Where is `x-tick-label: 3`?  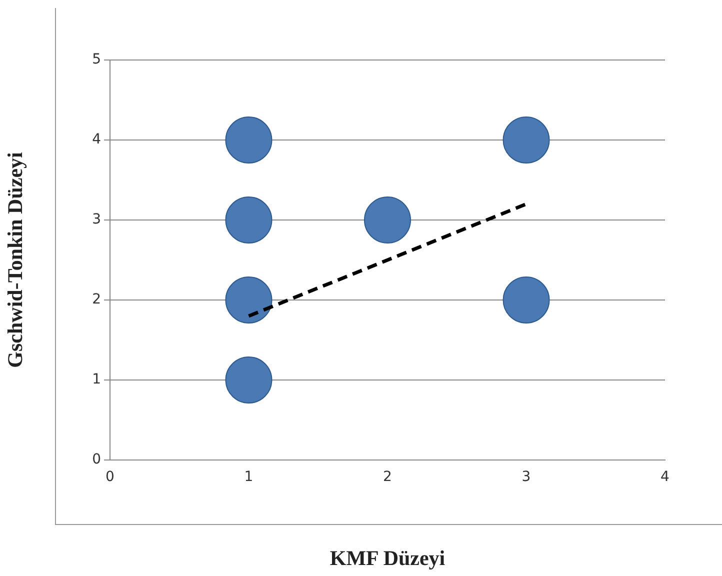
x-tick-label: 3 is located at coordinates (526, 477).